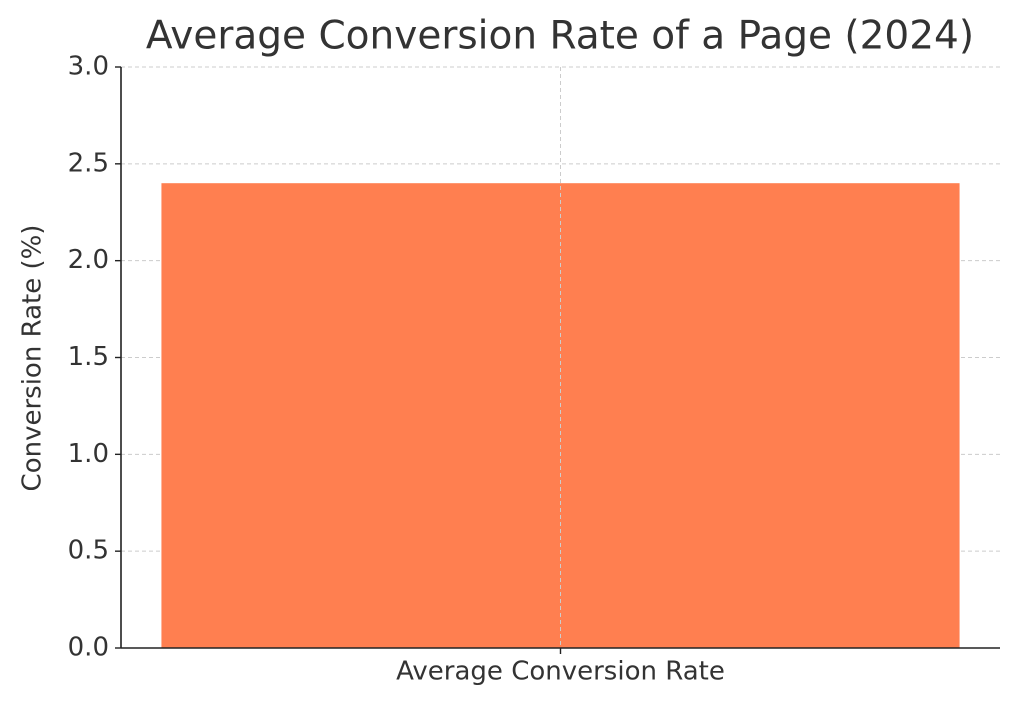  I want to click on y-tick-label: 0.0, so click(88, 648).